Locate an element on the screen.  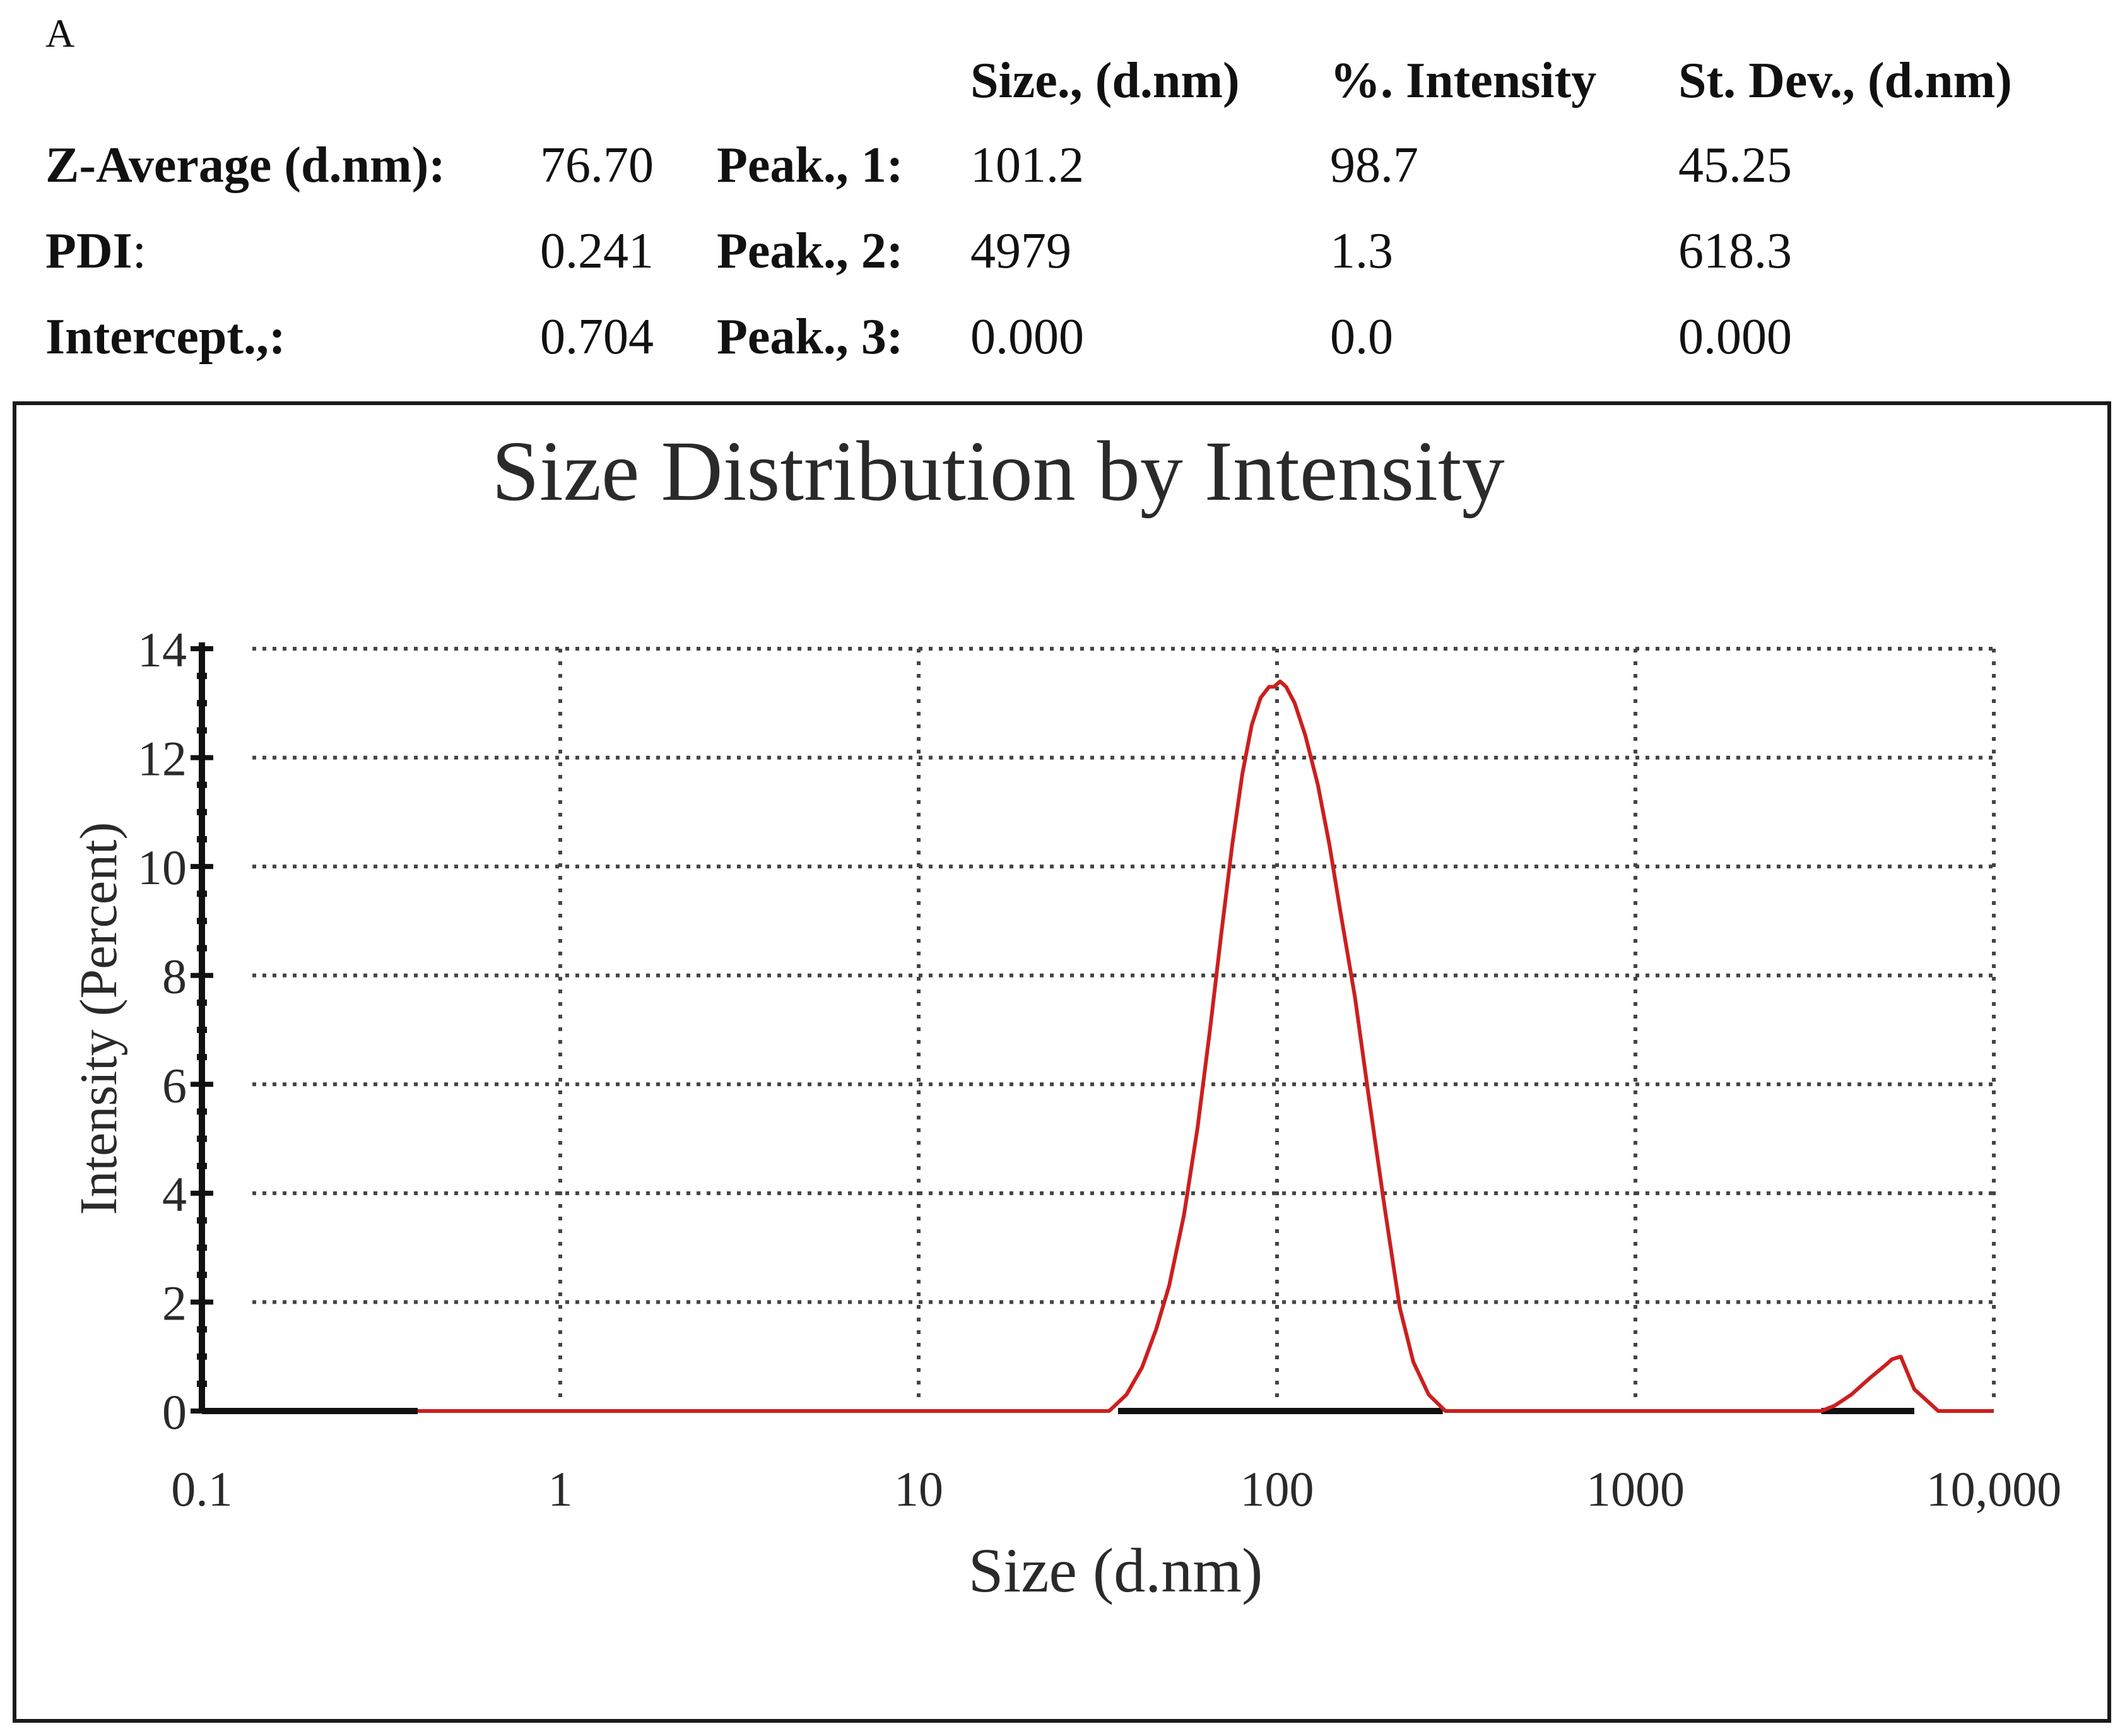
x-axis-label: Size (d.nm) is located at coordinates (1116, 1570).